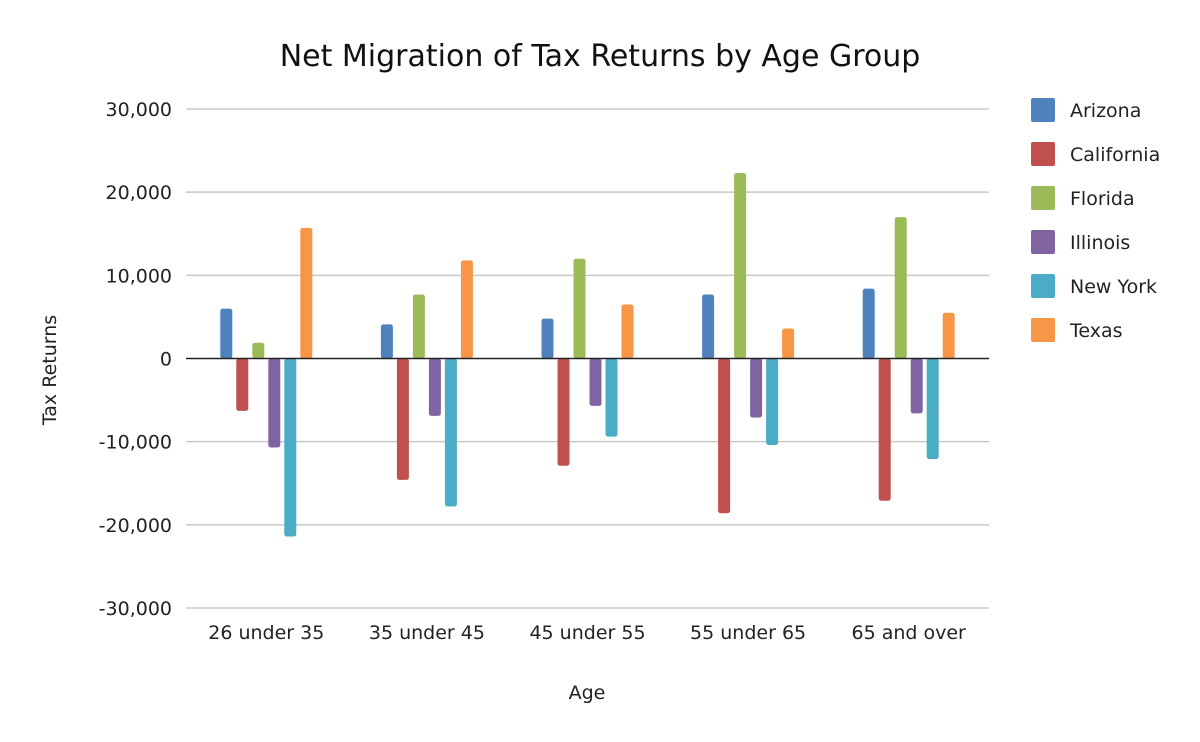 The width and height of the screenshot is (1200, 742). I want to click on legend-label: New York, so click(1113, 287).